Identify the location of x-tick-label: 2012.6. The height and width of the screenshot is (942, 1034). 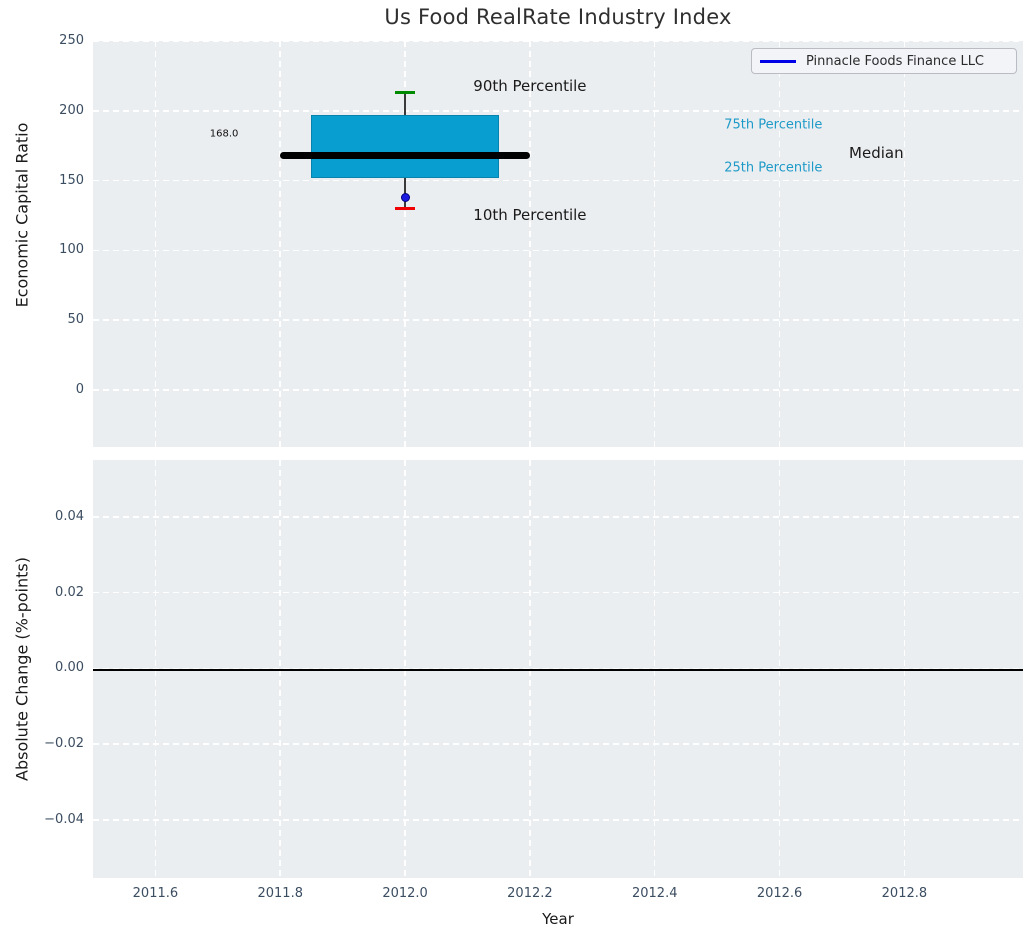
(779, 893).